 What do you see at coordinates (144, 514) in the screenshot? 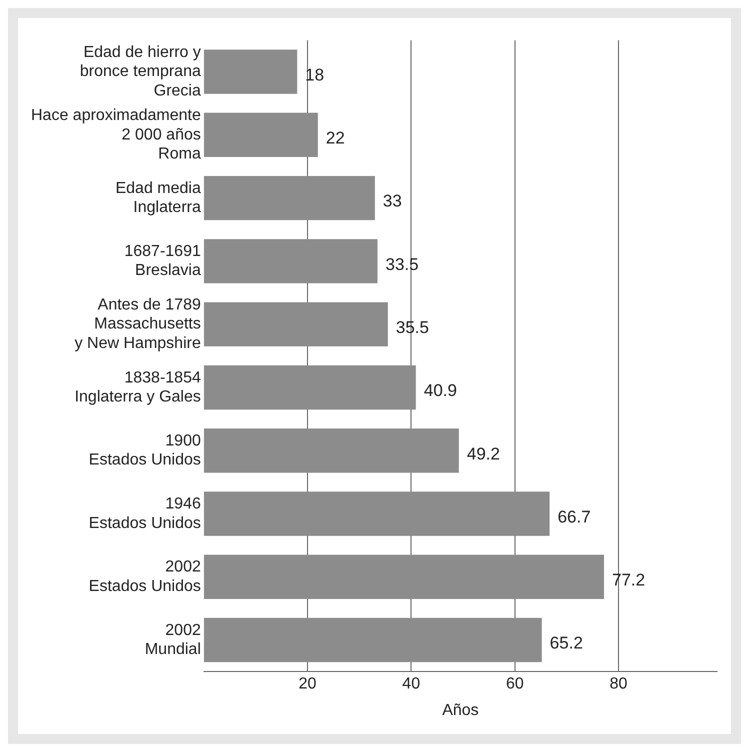
I see `y-tick-label: 1946 Estados Unidos` at bounding box center [144, 514].